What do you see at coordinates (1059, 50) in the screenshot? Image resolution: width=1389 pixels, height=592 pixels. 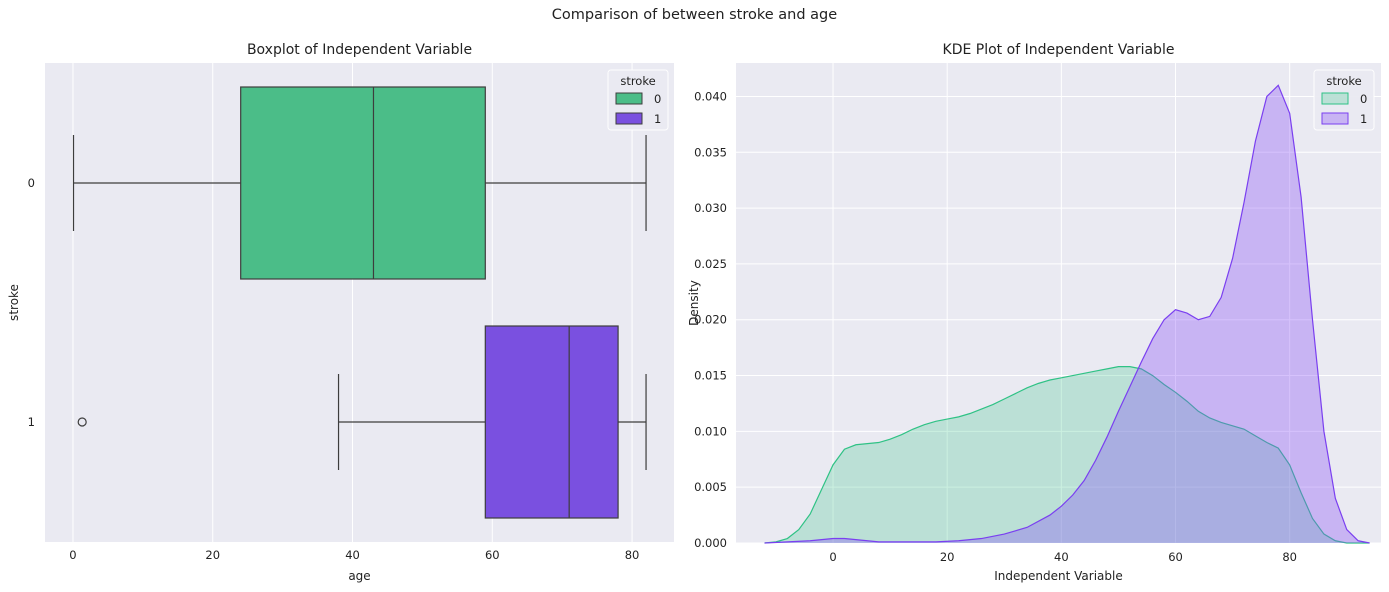 I see `chart-title: KDE Plot of Independent Variable` at bounding box center [1059, 50].